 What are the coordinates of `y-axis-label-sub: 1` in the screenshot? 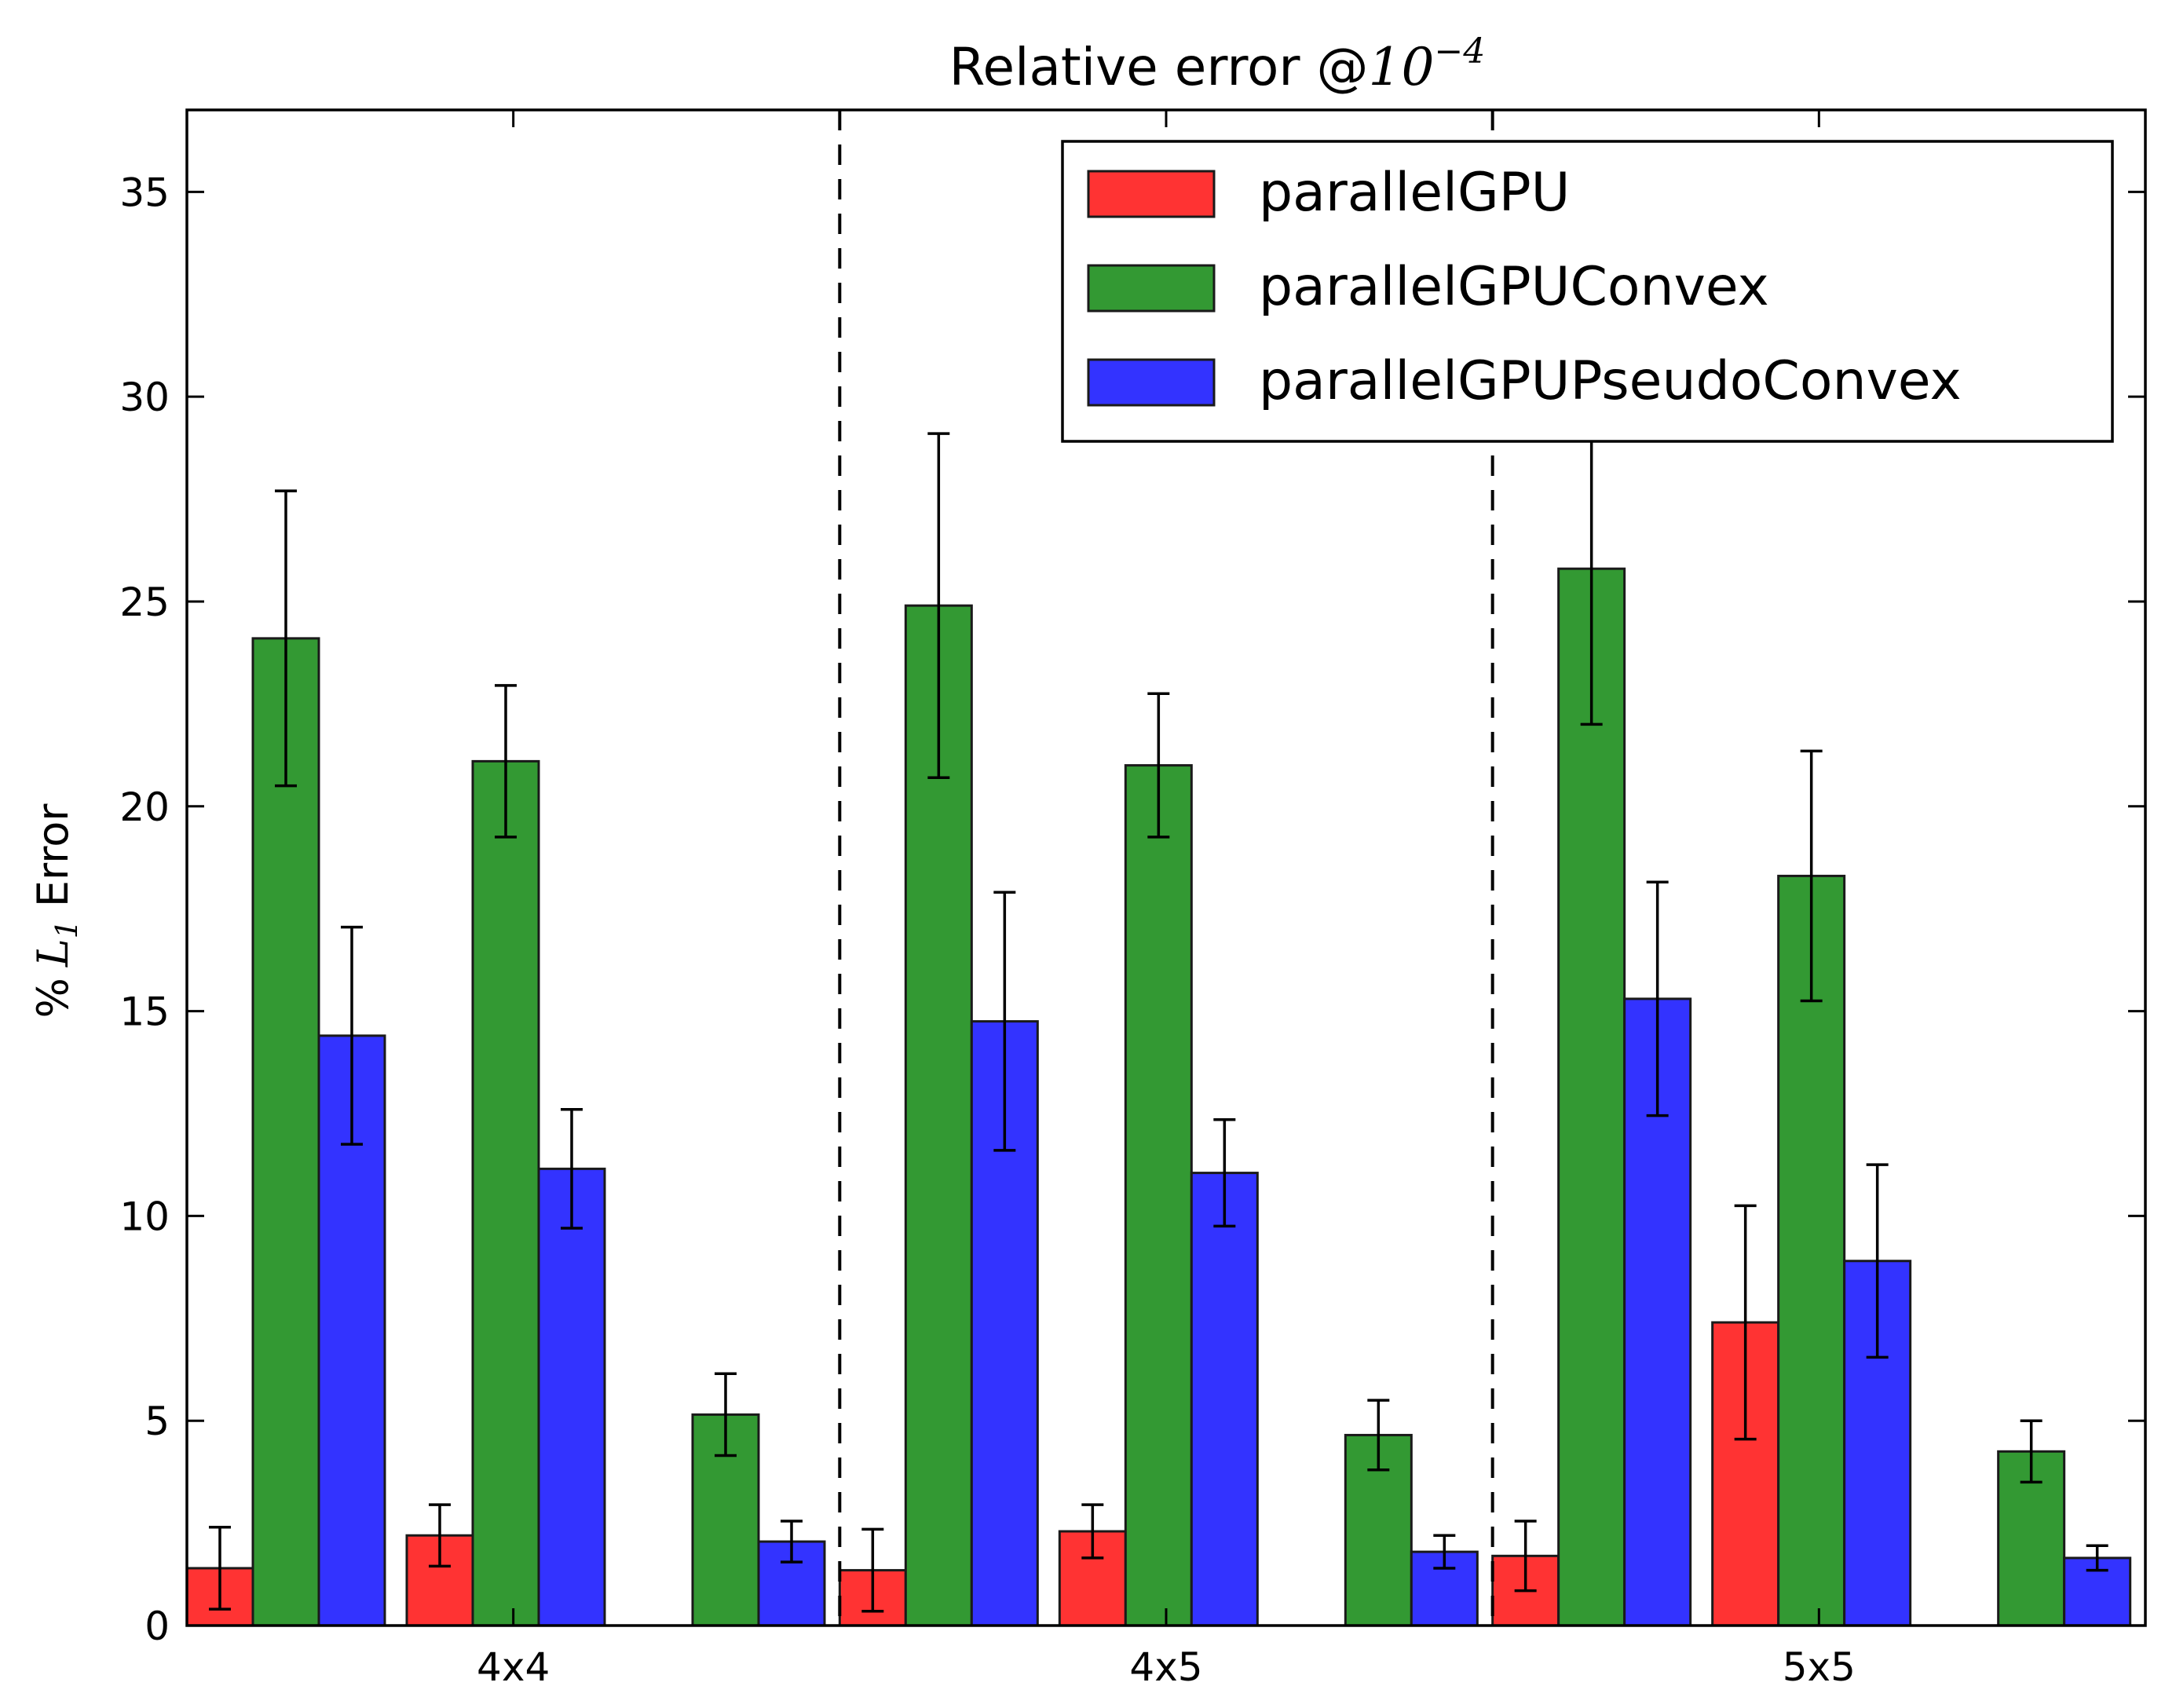 It's located at (66, 929).